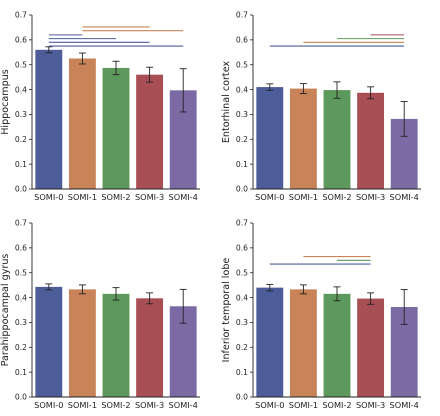  I want to click on y-axis-label: Entorhinal cortex, so click(226, 102).